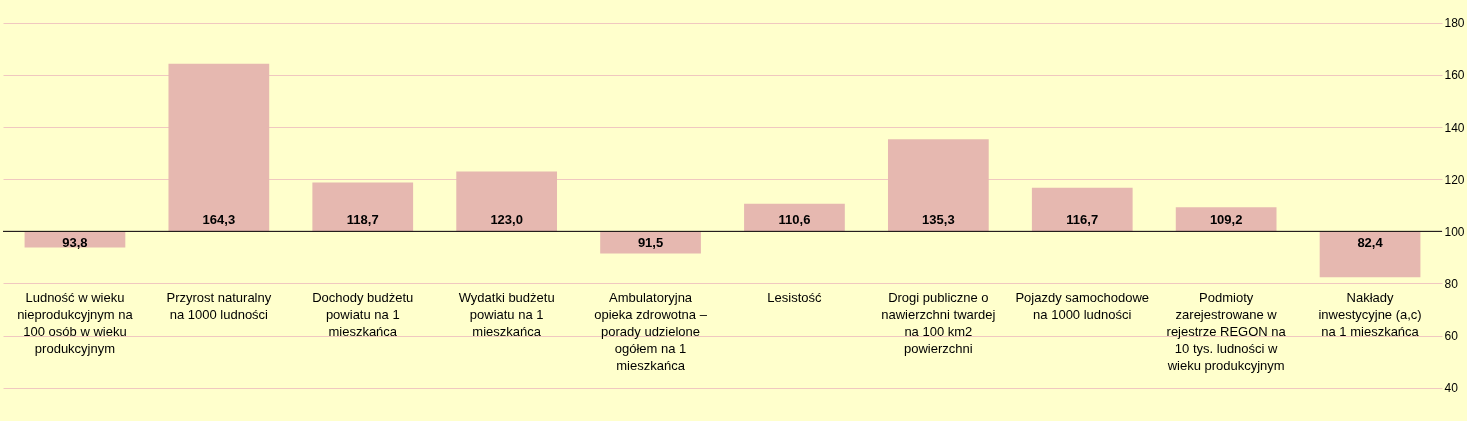 The height and width of the screenshot is (421, 1467). I want to click on x-tick-label: Ambulatoryjna opieka zdrowotna – porady udzielone ogółem na 1 mieszkańca, so click(651, 331).